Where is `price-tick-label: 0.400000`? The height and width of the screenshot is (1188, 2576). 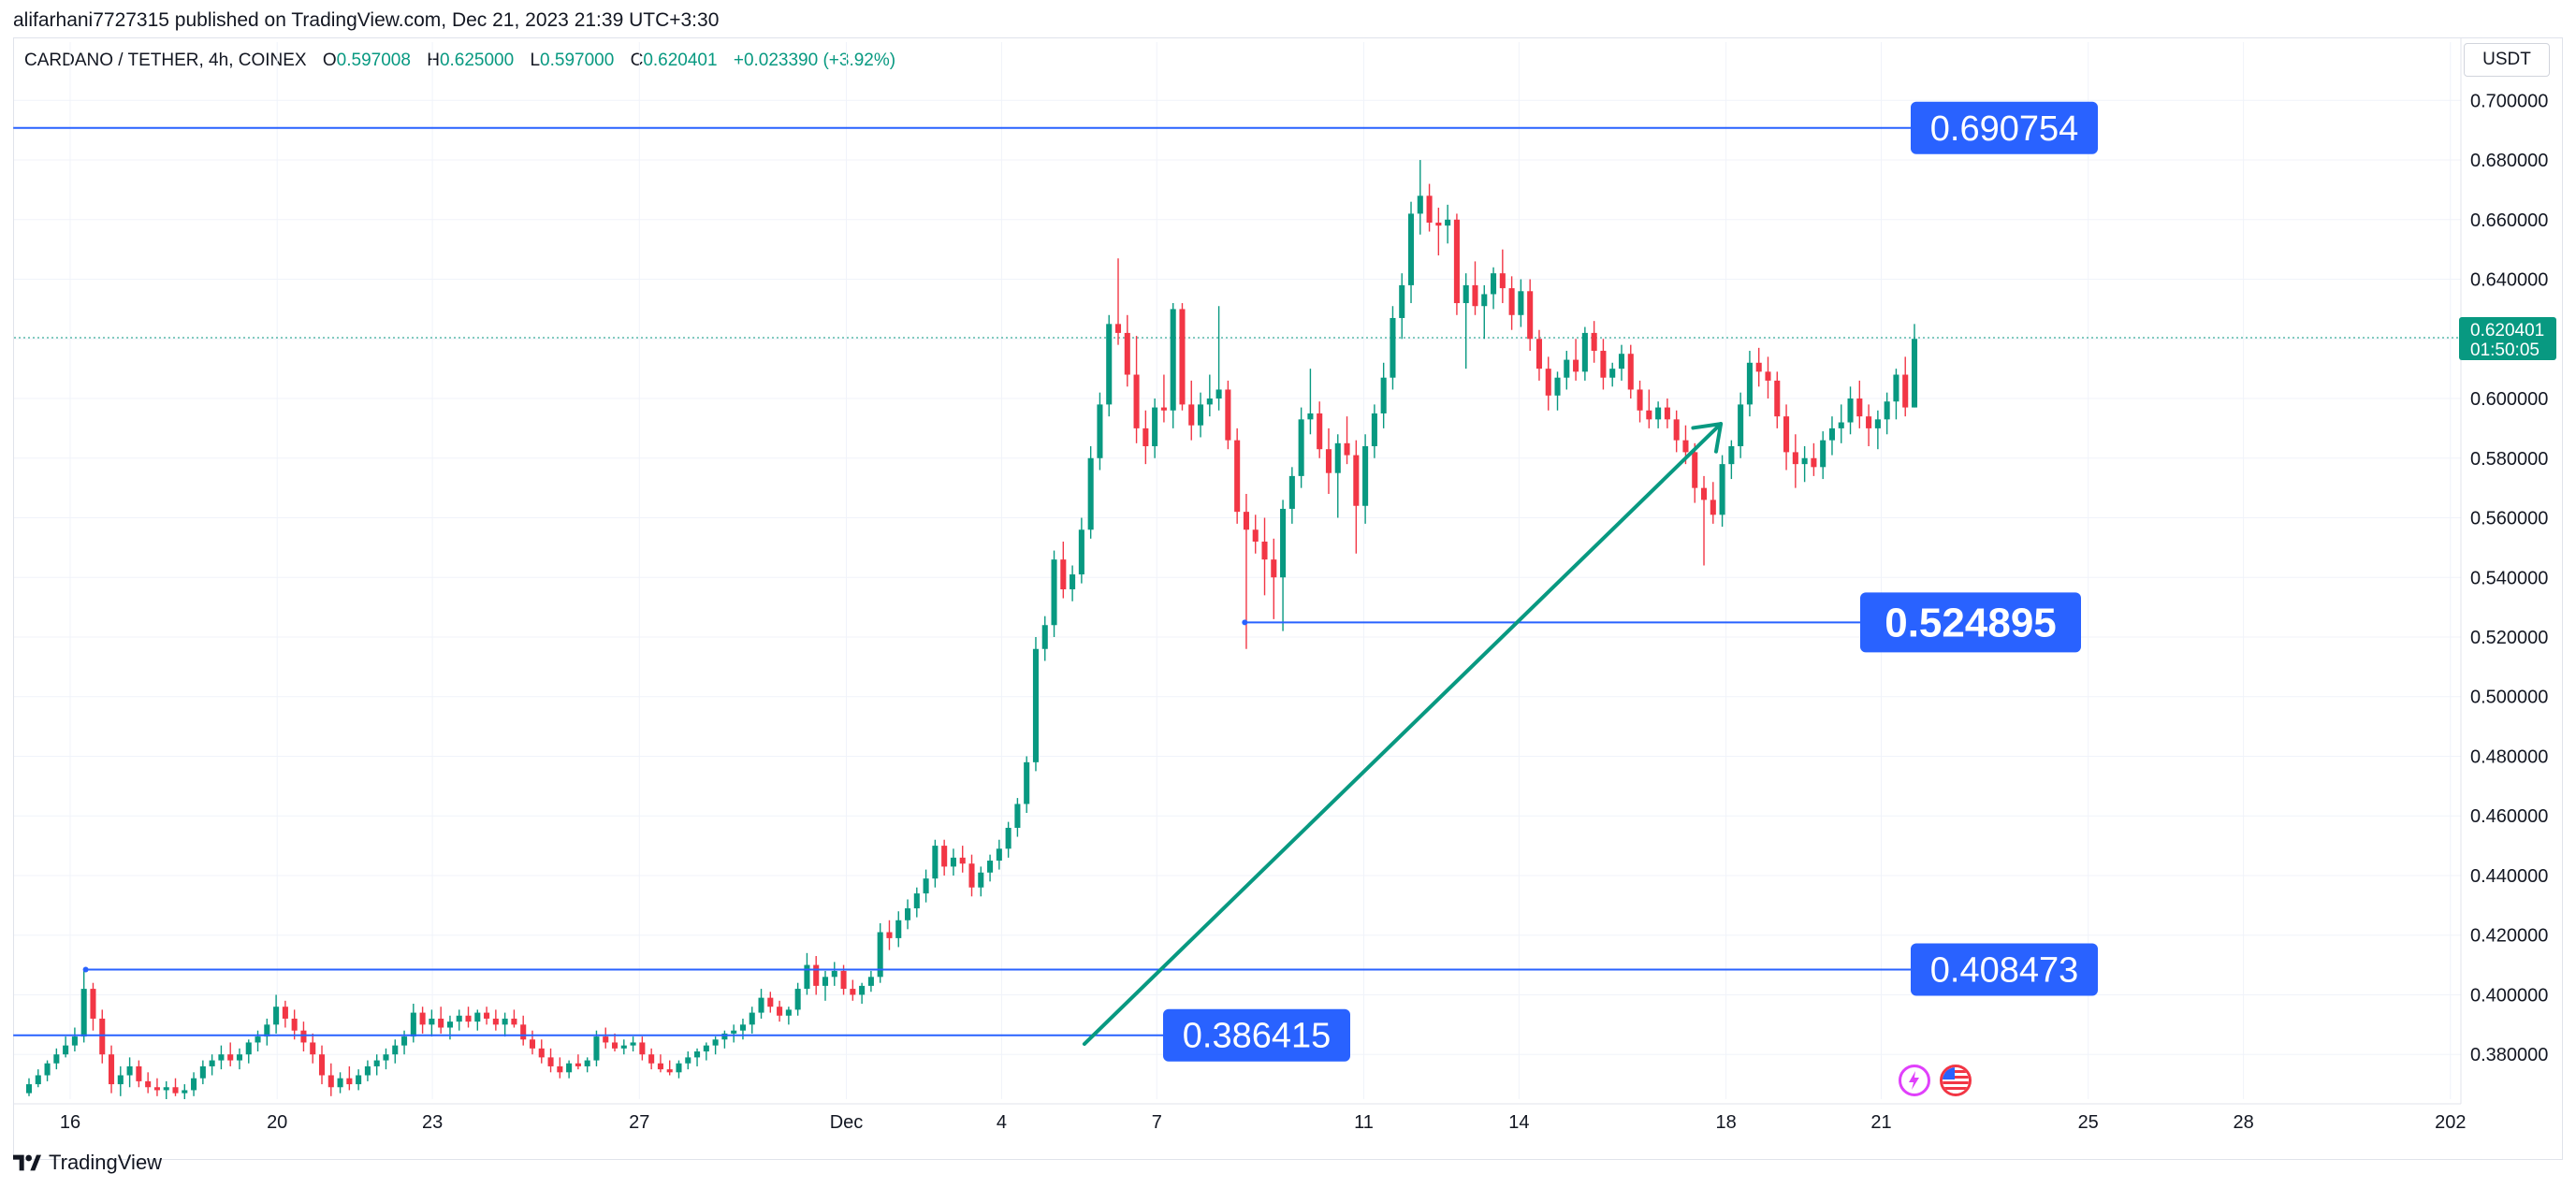
price-tick-label: 0.400000 is located at coordinates (2509, 995).